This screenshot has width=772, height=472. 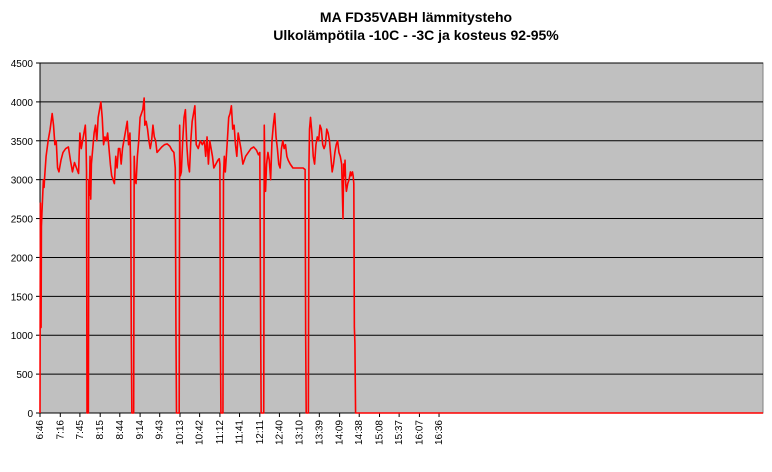 What do you see at coordinates (100, 430) in the screenshot?
I see `x-tick-label: 8:15` at bounding box center [100, 430].